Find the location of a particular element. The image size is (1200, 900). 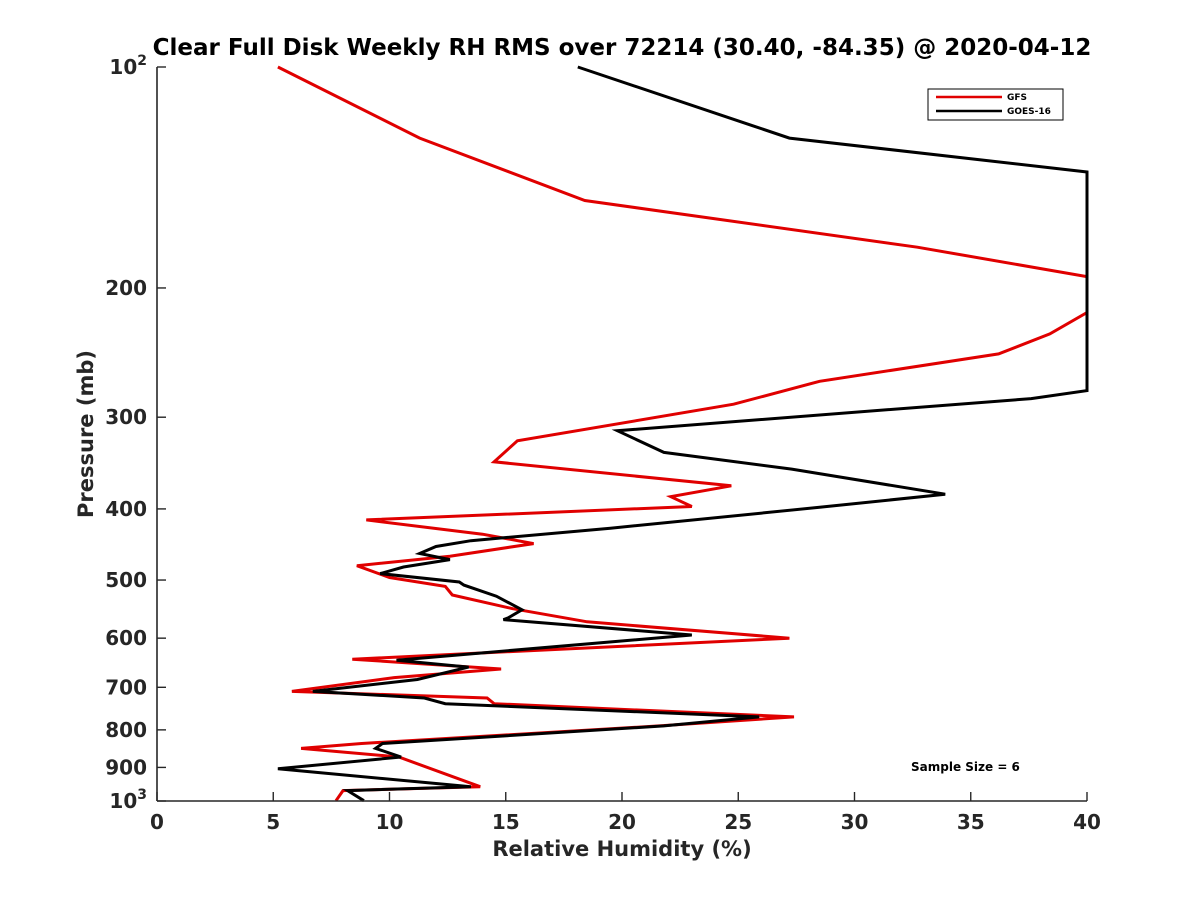

y-axis-label: Pressure (mb) is located at coordinates (86, 434).